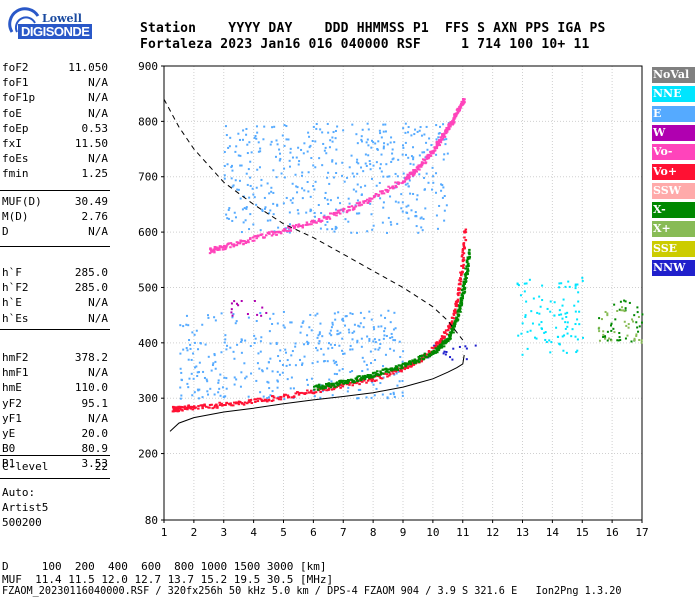 This screenshot has width=700, height=600. Describe the element at coordinates (236, 303) in the screenshot. I see `echo-point-W` at that location.